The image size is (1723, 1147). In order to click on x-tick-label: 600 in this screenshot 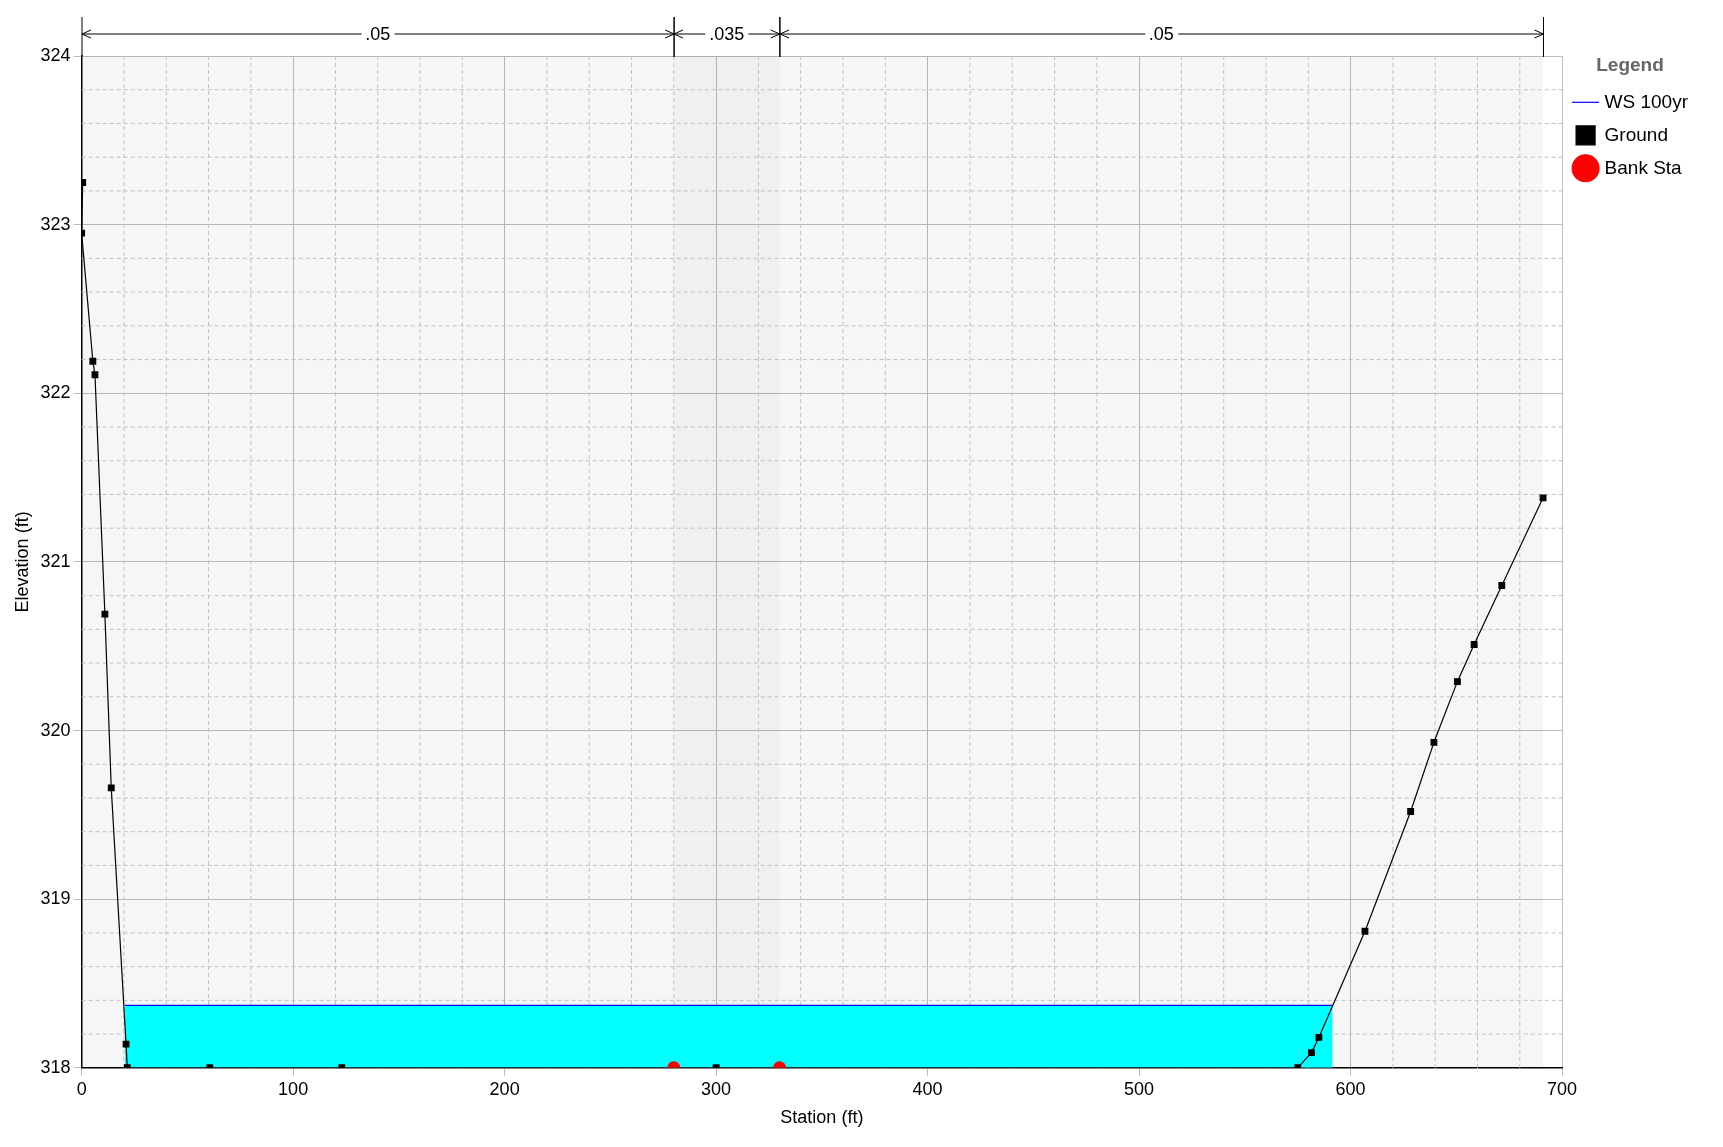, I will do `click(1350, 1088)`.